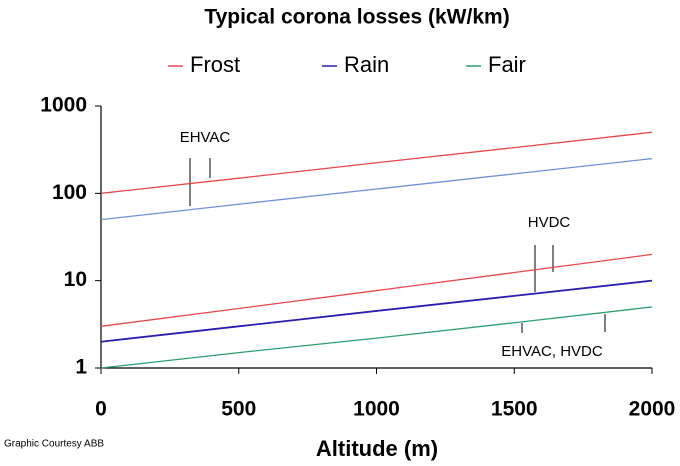 Image resolution: width=680 pixels, height=466 pixels. I want to click on y-tick-label: 1000, so click(63, 105).